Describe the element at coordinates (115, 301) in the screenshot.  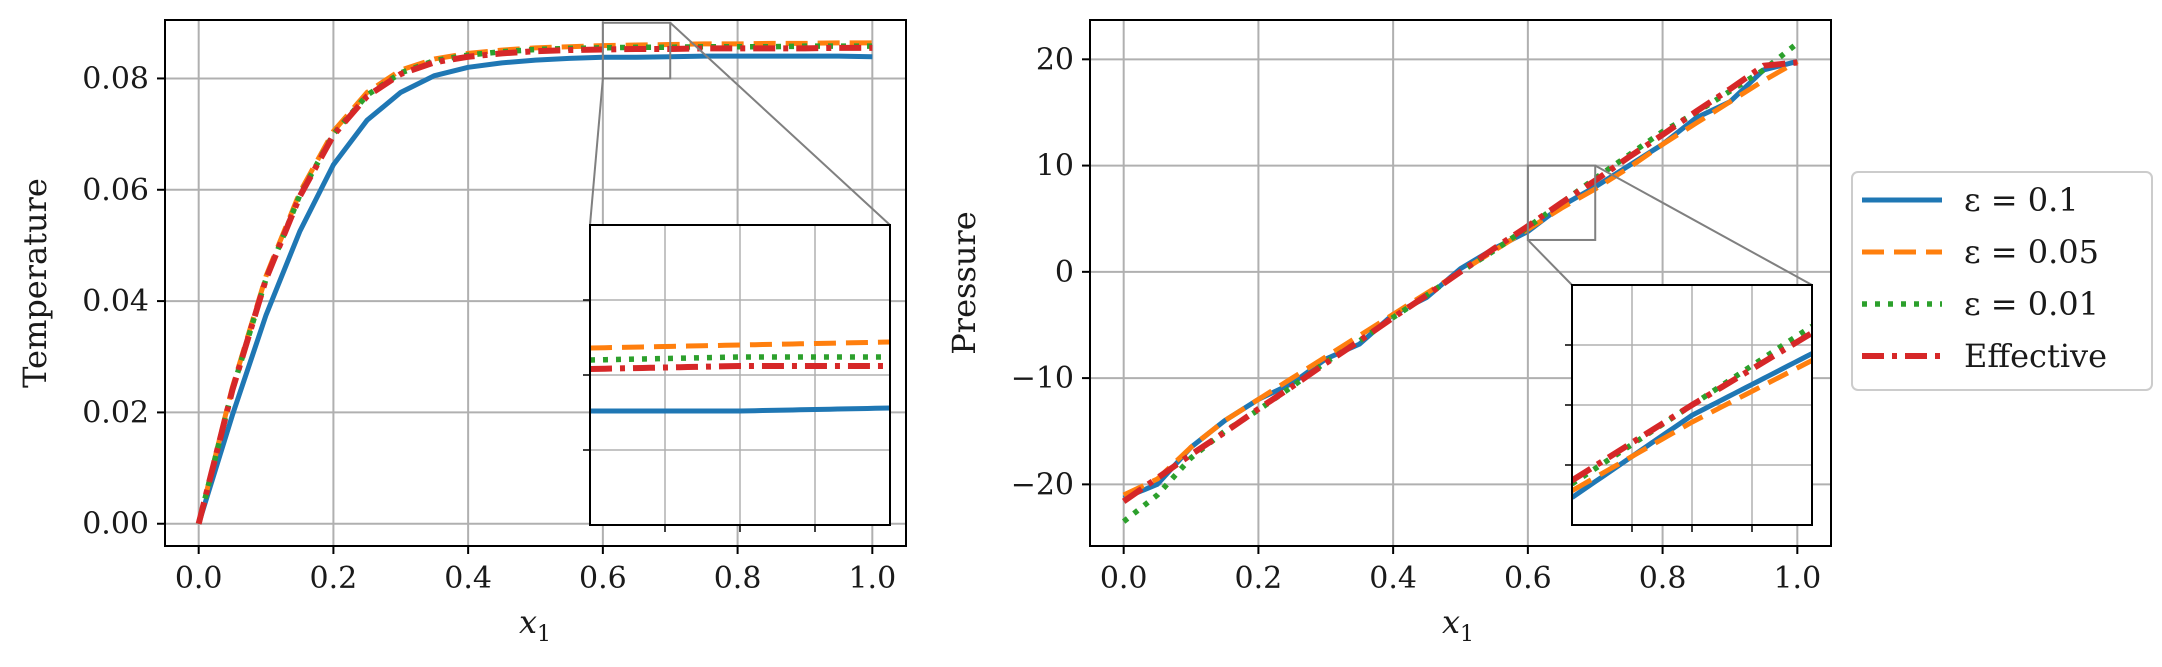
I see `y-tick-label: 0.04` at that location.